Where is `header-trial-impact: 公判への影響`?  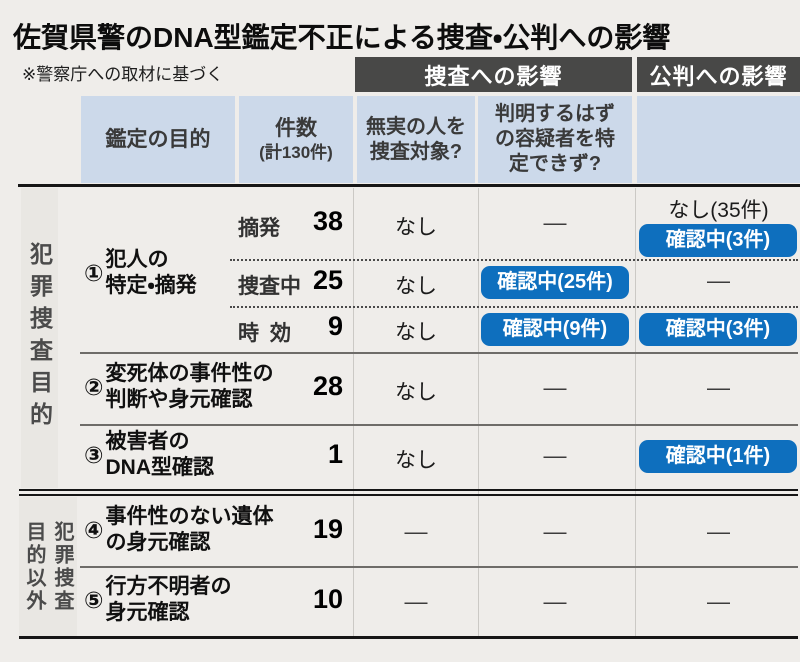 header-trial-impact: 公判への影響 is located at coordinates (718, 74).